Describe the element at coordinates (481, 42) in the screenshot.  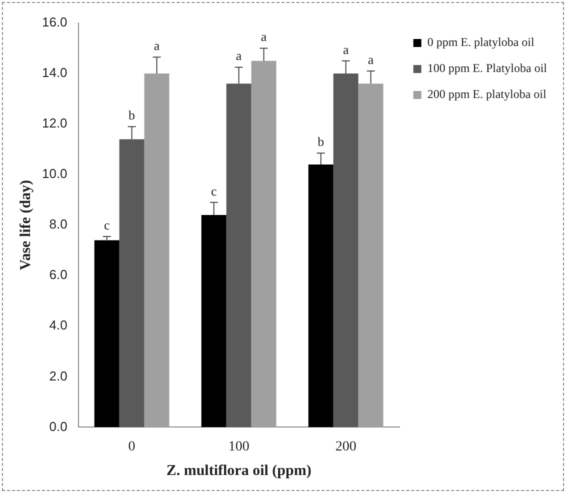
I see `legend-label: 0 ppm E. platyloba oil` at that location.